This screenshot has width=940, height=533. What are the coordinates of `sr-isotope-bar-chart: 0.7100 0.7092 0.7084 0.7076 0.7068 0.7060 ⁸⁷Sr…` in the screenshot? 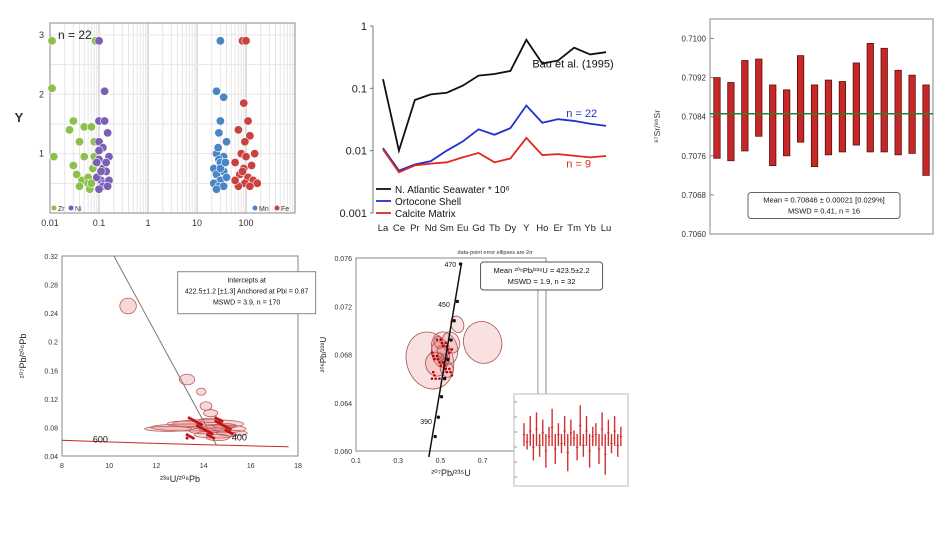 It's located at (793, 128).